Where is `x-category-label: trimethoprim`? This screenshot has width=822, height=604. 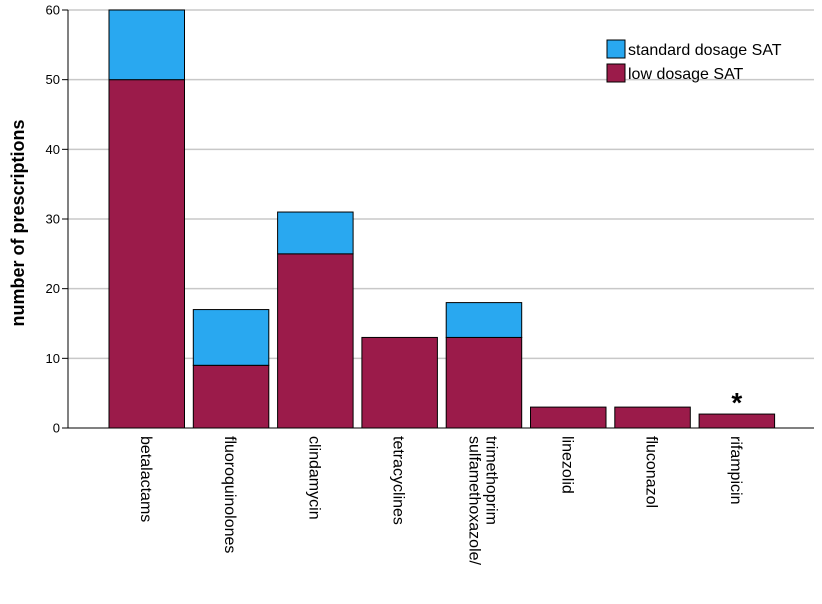 x-category-label: trimethoprim is located at coordinates (490, 480).